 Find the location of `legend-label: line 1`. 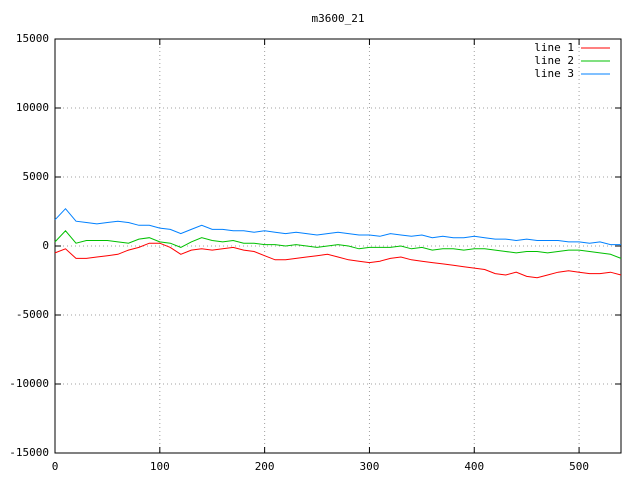

legend-label: line 1 is located at coordinates (554, 47).